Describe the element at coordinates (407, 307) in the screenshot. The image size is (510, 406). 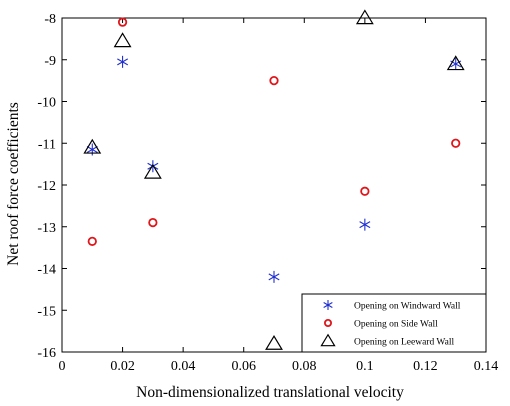
I see `legend-label: Opening on Windward Wall` at that location.